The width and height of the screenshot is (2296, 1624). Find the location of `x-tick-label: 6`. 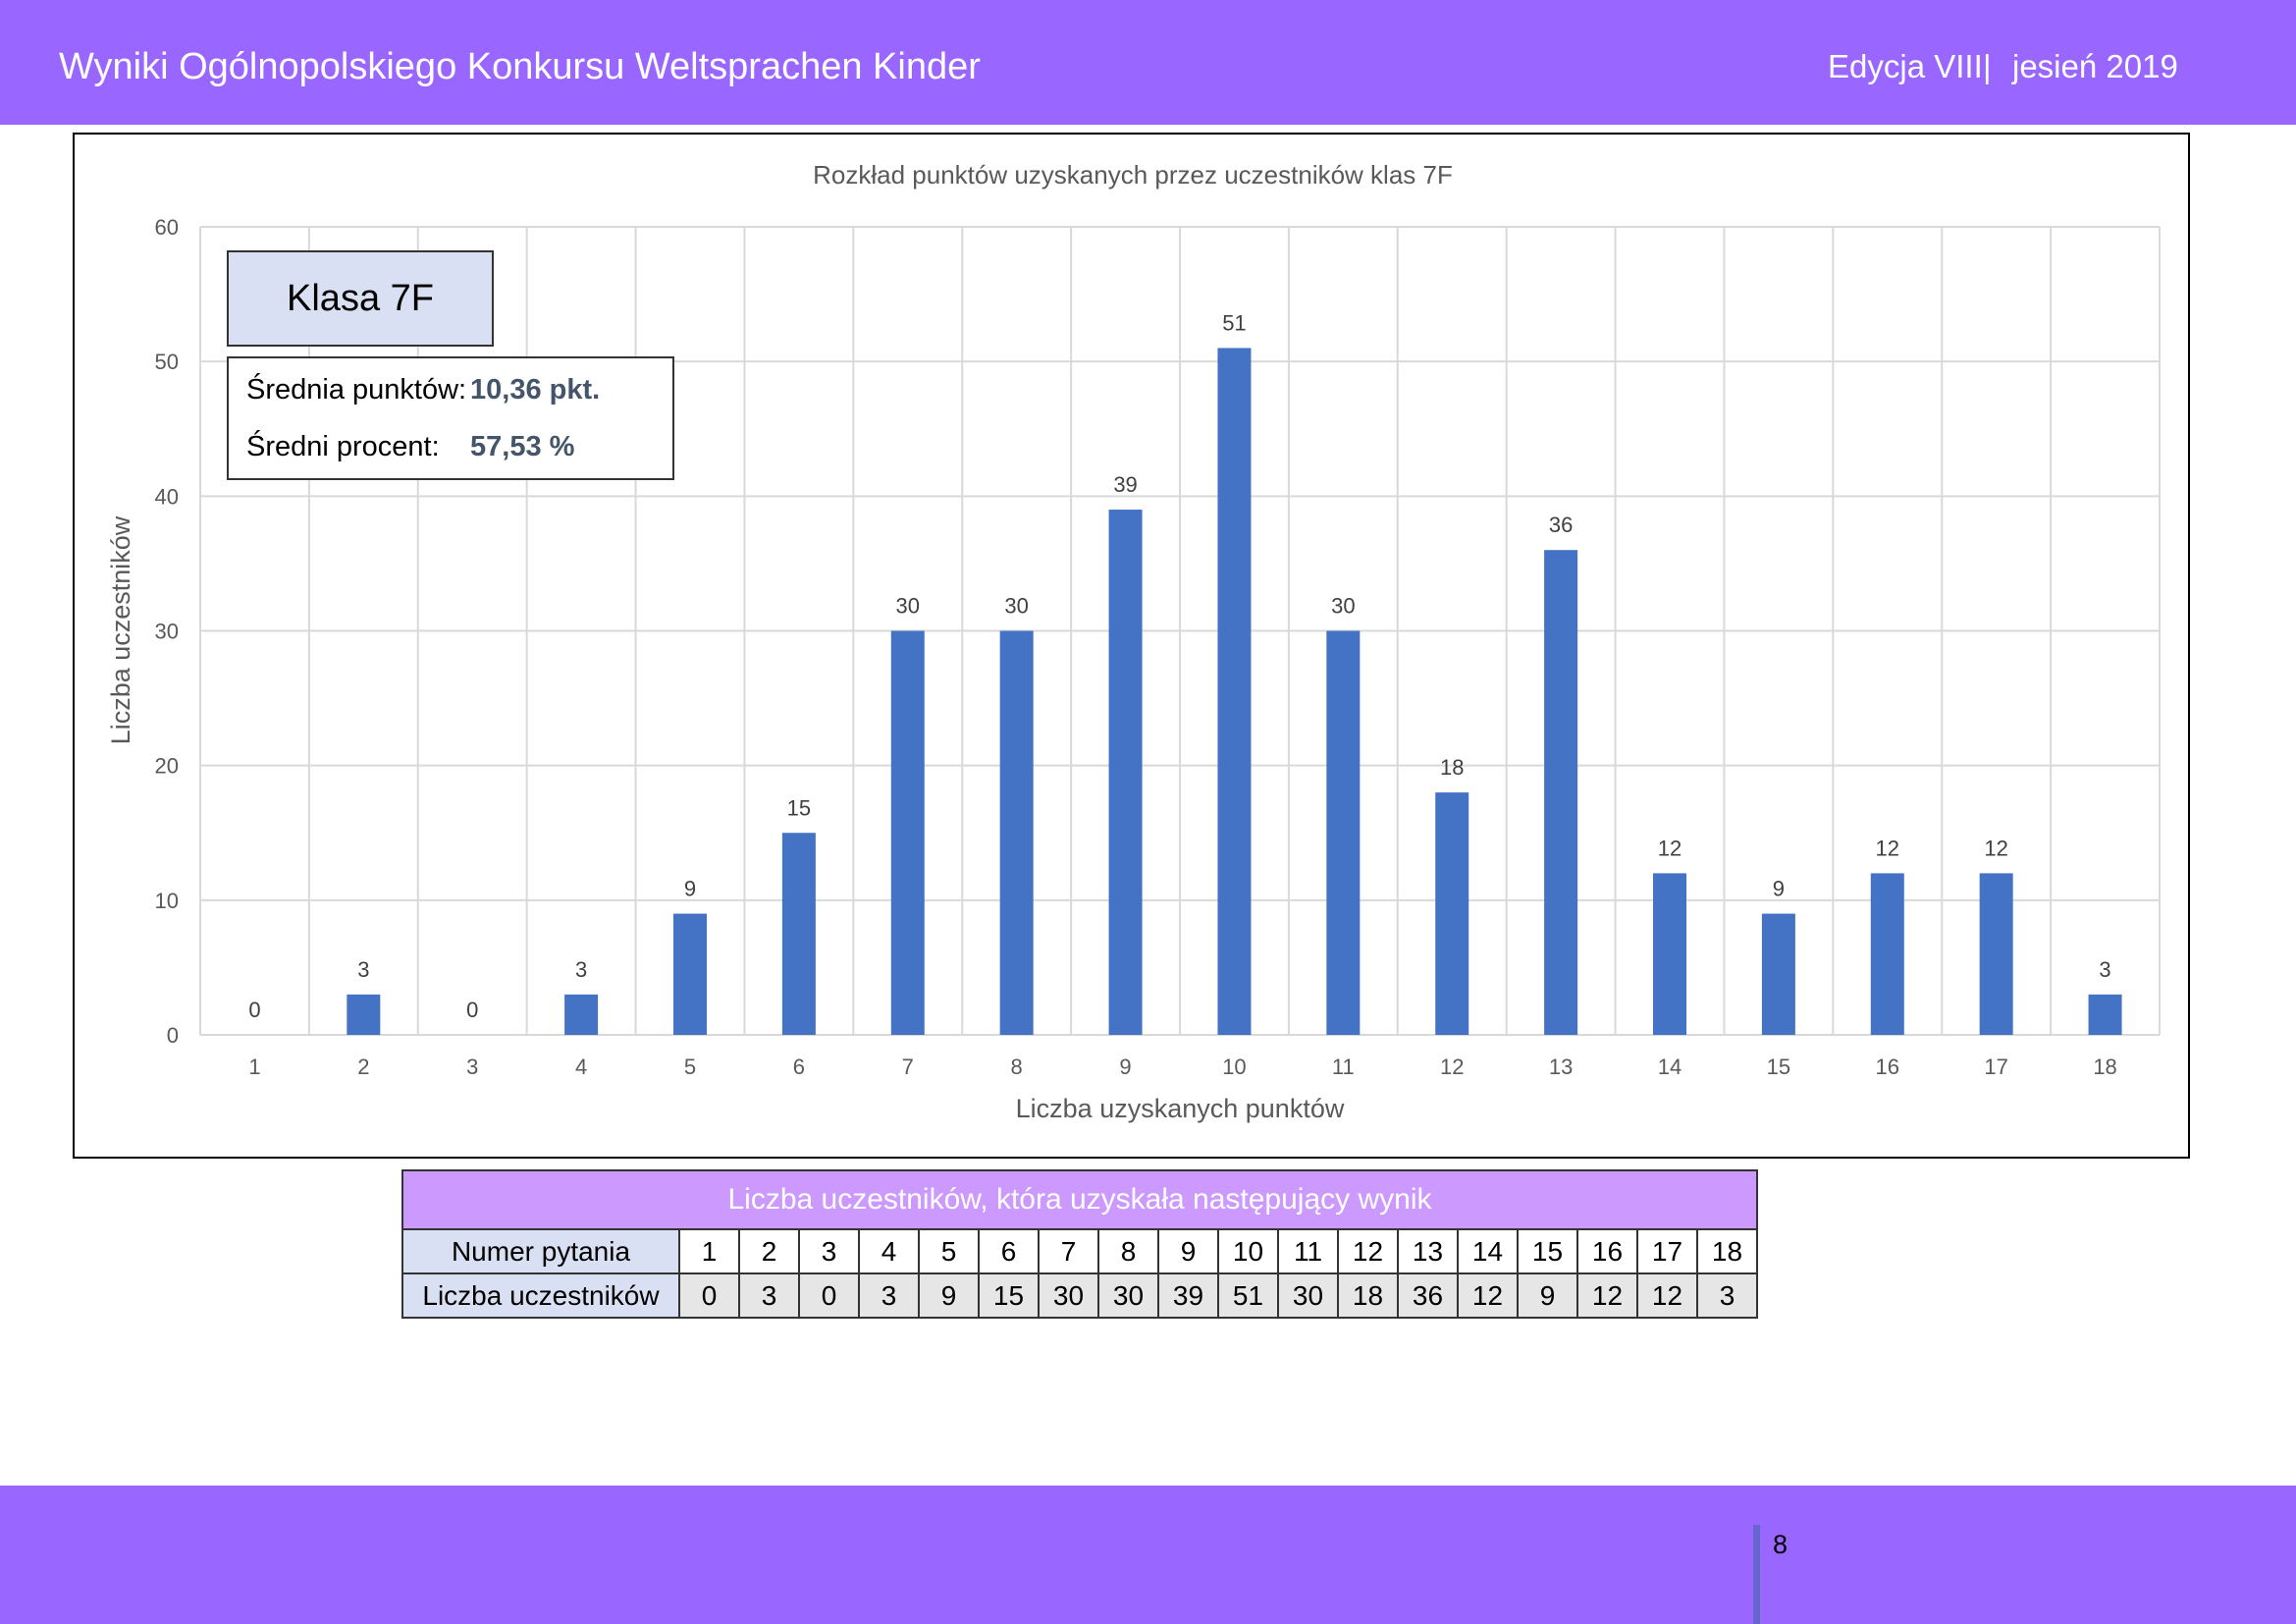

x-tick-label: 6 is located at coordinates (799, 1067).